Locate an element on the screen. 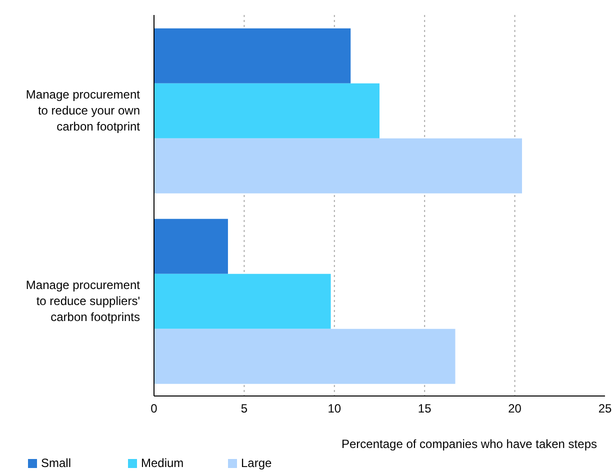  legend-label: Large is located at coordinates (256, 463).